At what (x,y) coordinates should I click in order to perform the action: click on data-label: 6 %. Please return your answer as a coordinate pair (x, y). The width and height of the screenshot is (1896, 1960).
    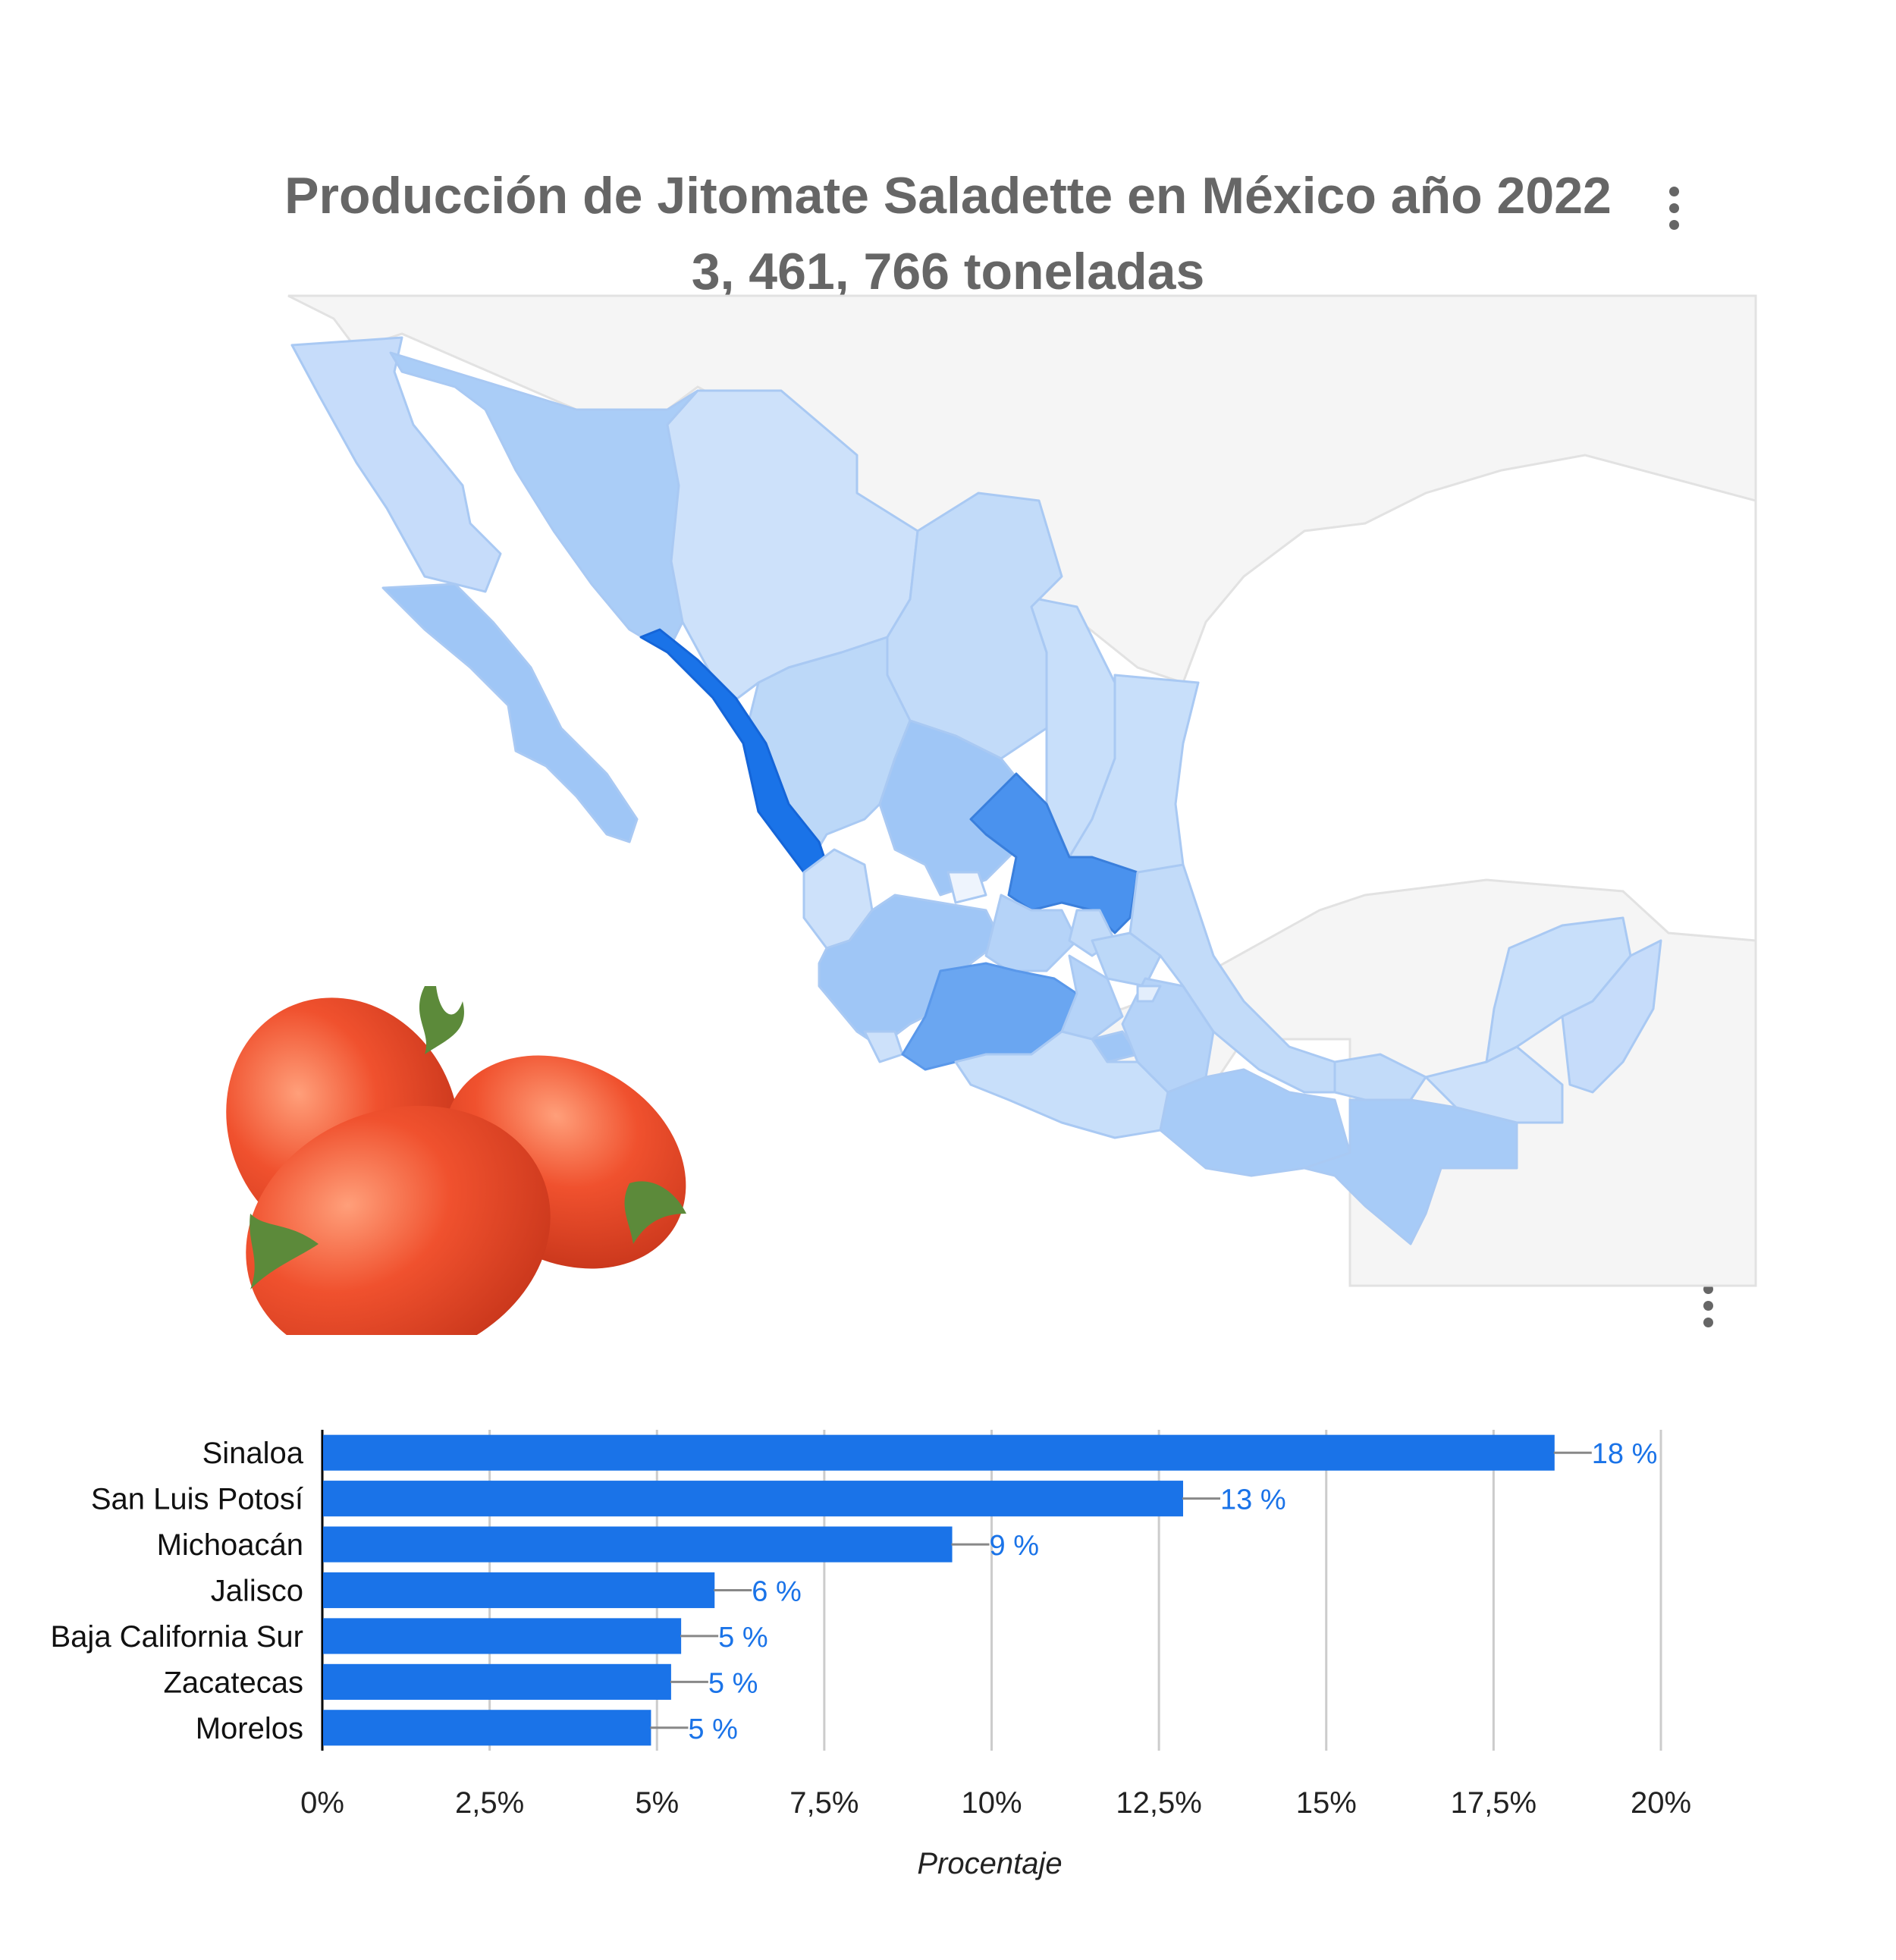
    Looking at the image, I should click on (776, 1592).